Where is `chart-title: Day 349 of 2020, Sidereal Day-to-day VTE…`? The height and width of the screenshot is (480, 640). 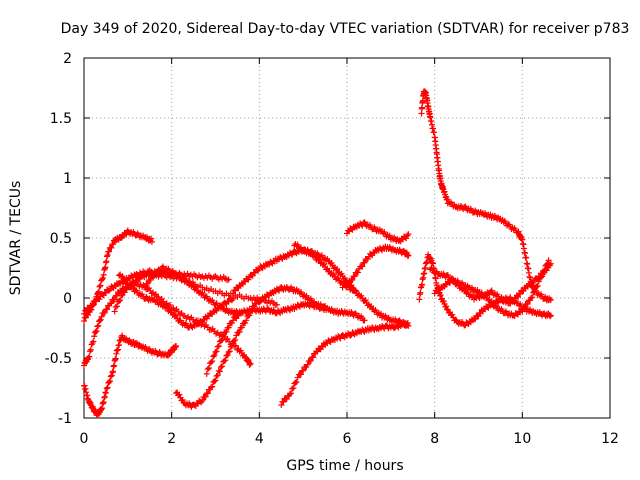 chart-title: Day 349 of 2020, Sidereal Day-to-day VTE… is located at coordinates (345, 29).